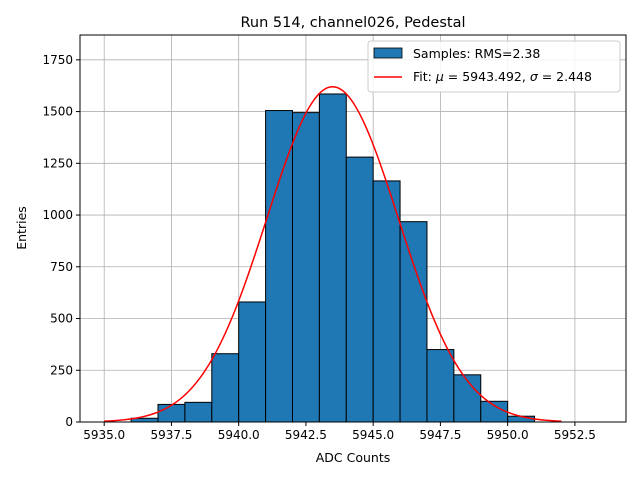 The image size is (640, 484). What do you see at coordinates (21, 228) in the screenshot?
I see `y-axis-label: Entries` at bounding box center [21, 228].